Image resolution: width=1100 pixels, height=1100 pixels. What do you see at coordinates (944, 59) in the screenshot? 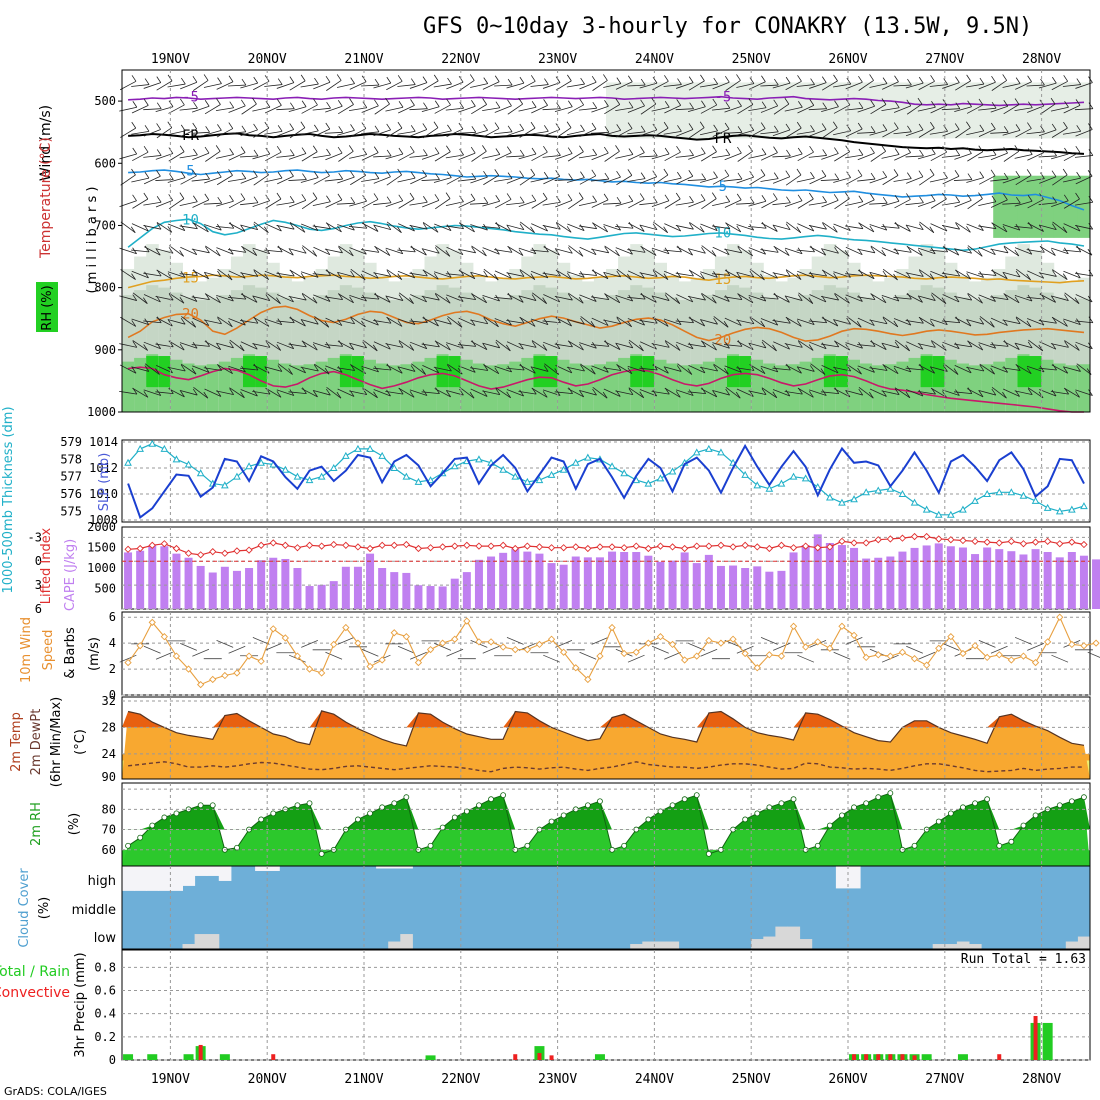
I see `day-label-top: 27NOV` at bounding box center [944, 59].